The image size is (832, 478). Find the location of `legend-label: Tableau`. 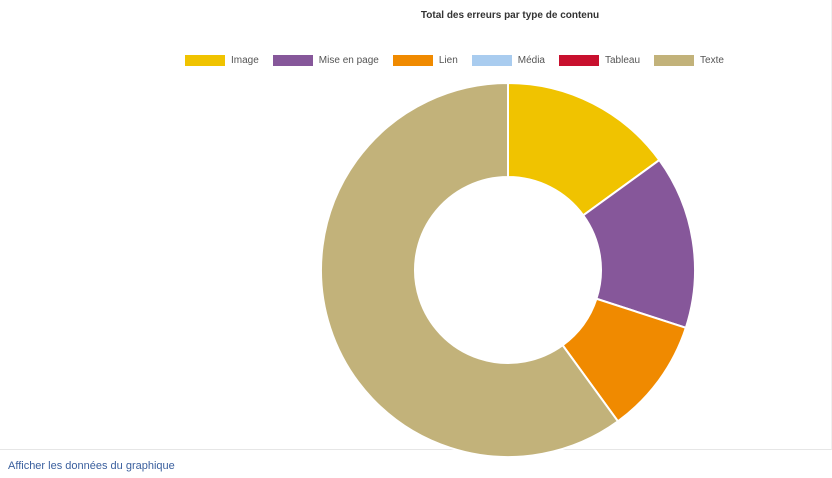

legend-label: Tableau is located at coordinates (623, 60).